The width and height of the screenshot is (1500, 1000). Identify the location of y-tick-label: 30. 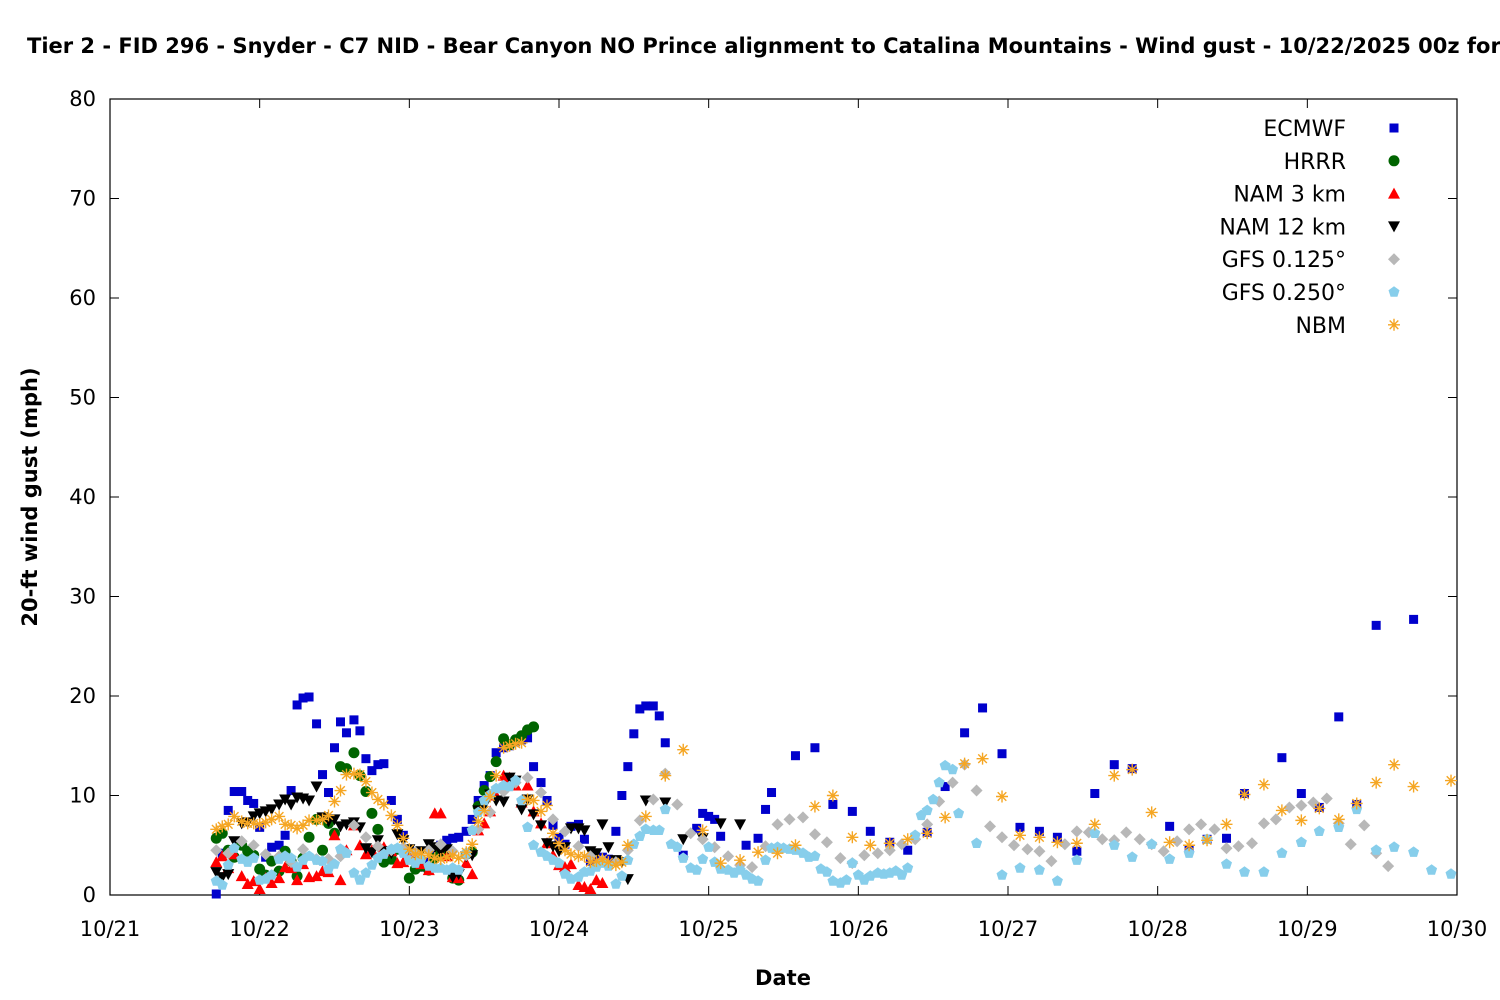
(82, 597).